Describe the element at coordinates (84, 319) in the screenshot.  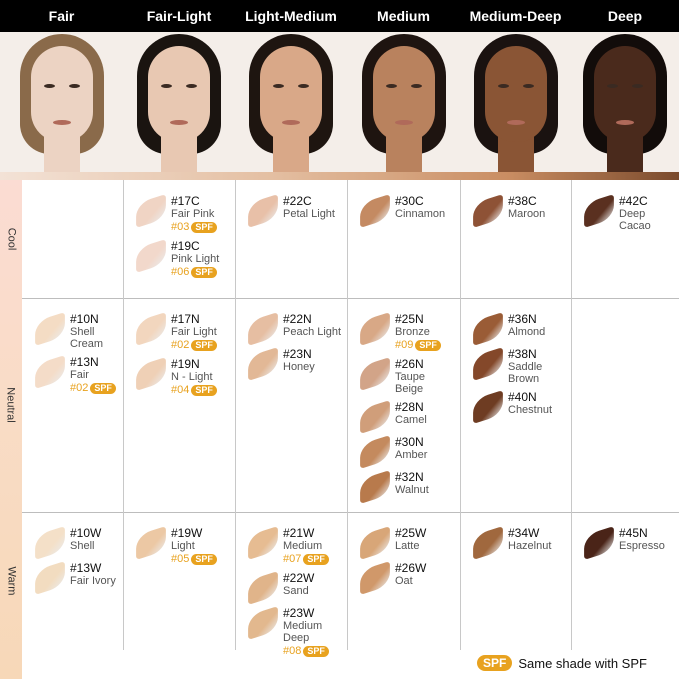
I see `shade-code: #10N` at that location.